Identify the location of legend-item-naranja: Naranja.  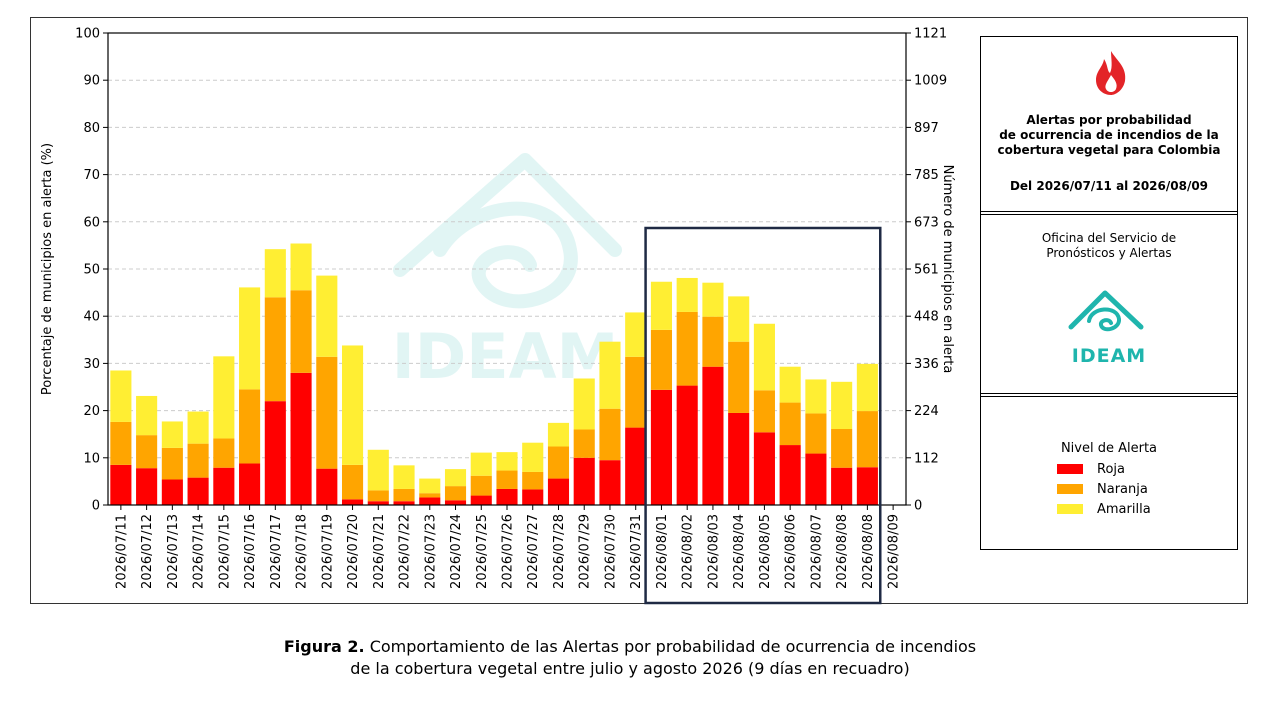
(1102, 489).